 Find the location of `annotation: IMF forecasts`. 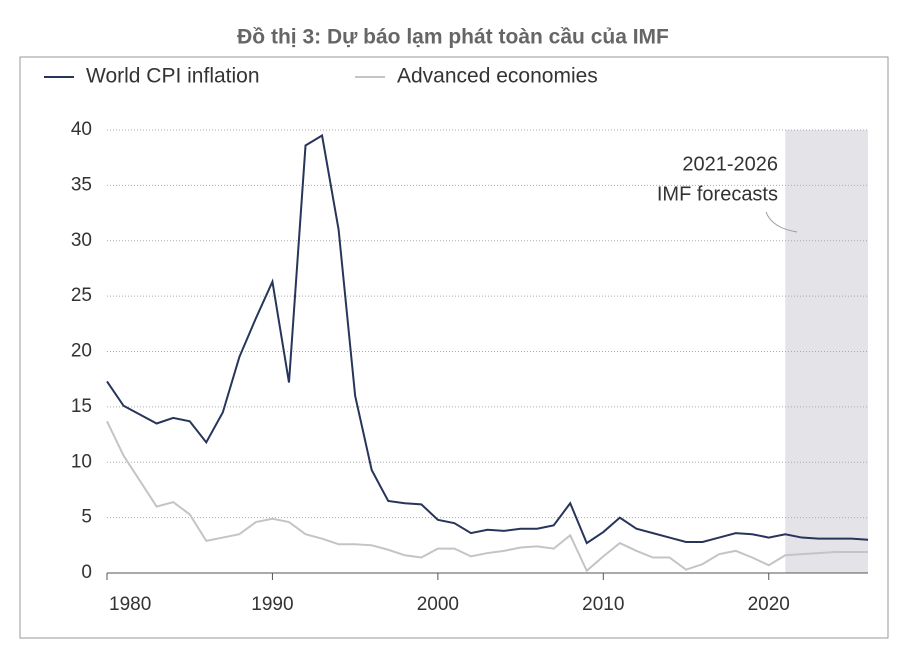

annotation: IMF forecasts is located at coordinates (717, 194).